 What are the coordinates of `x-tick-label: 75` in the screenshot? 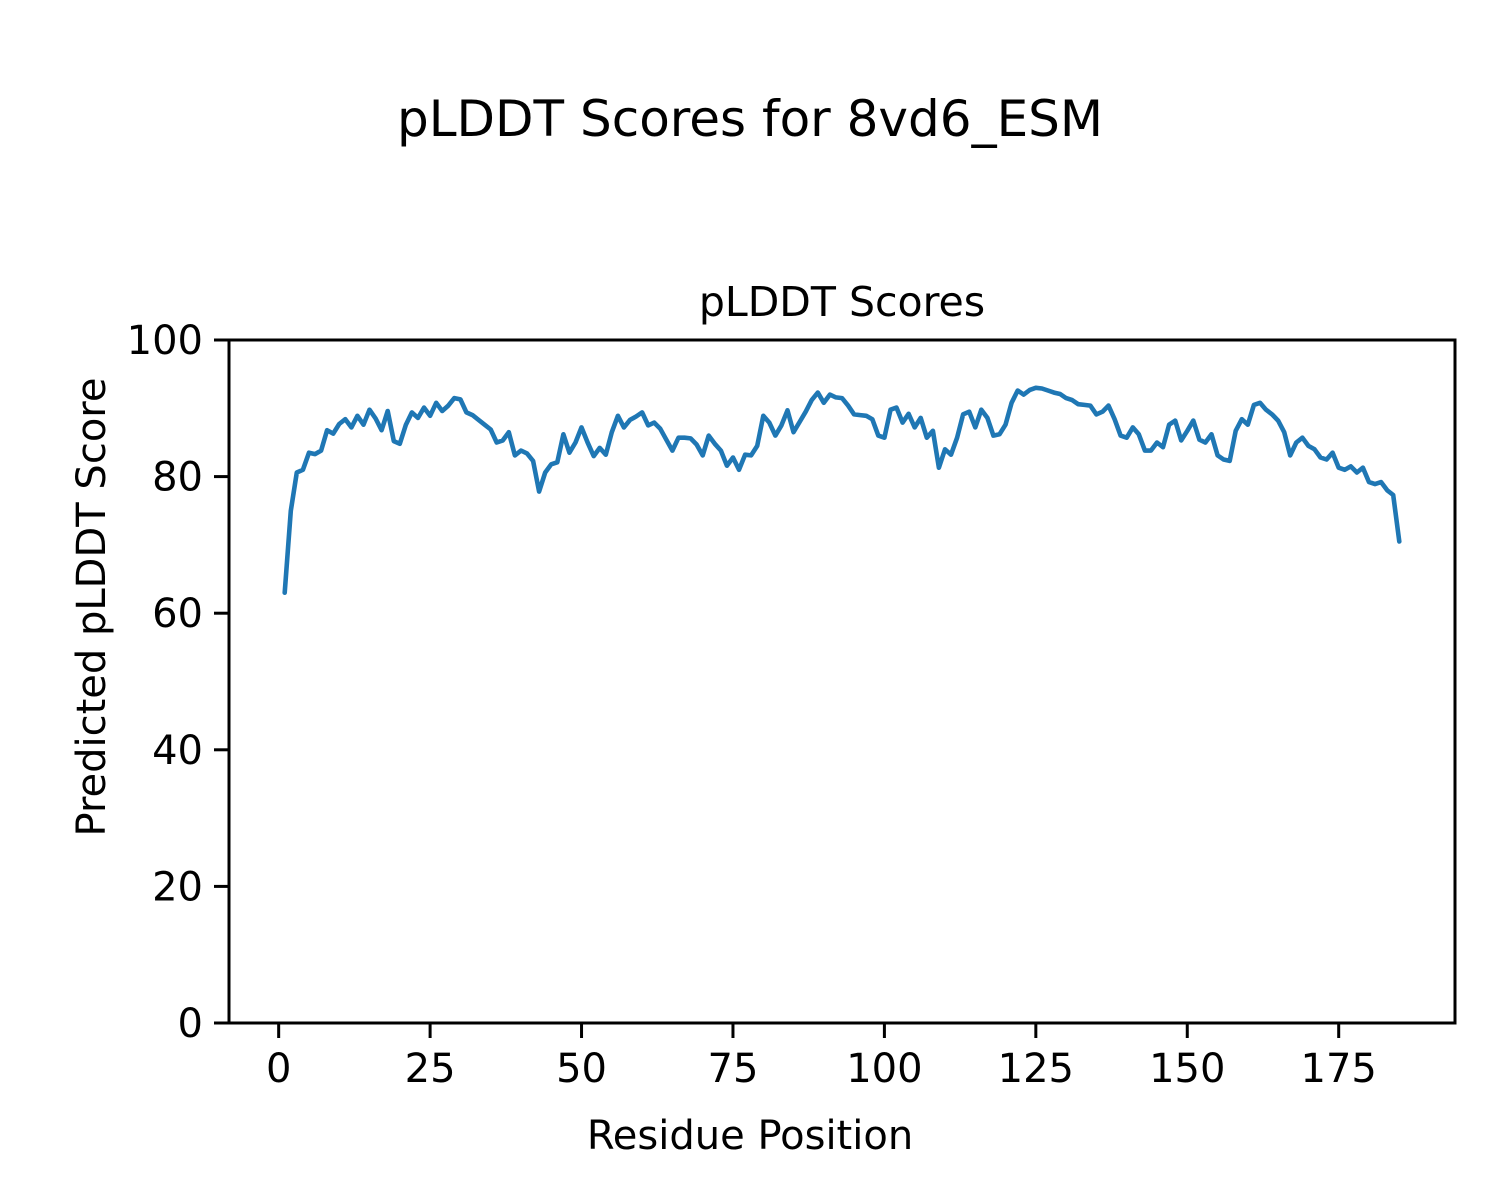 It's located at (733, 1069).